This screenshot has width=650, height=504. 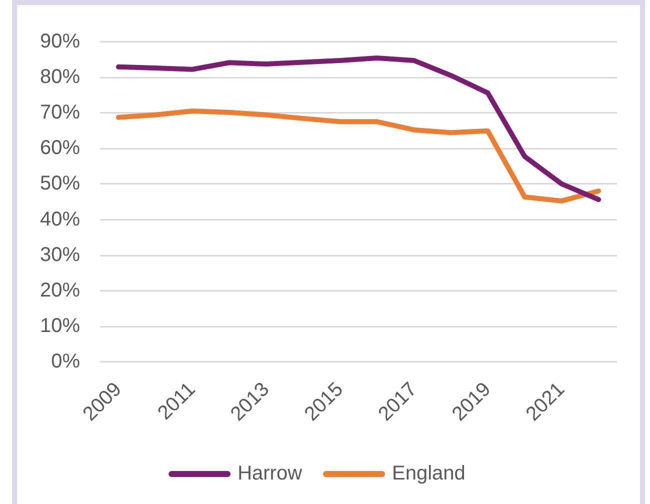 What do you see at coordinates (60, 255) in the screenshot?
I see `y-tick-label: 30%` at bounding box center [60, 255].